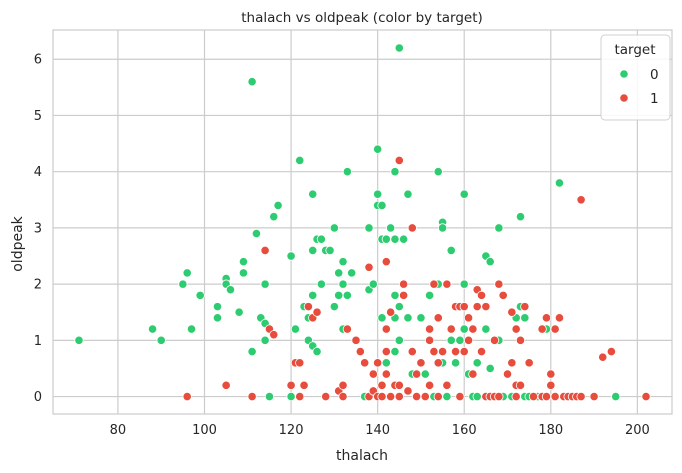 Image resolution: width=682 pixels, height=473 pixels. I want to click on x-tick-label: 140, so click(377, 430).